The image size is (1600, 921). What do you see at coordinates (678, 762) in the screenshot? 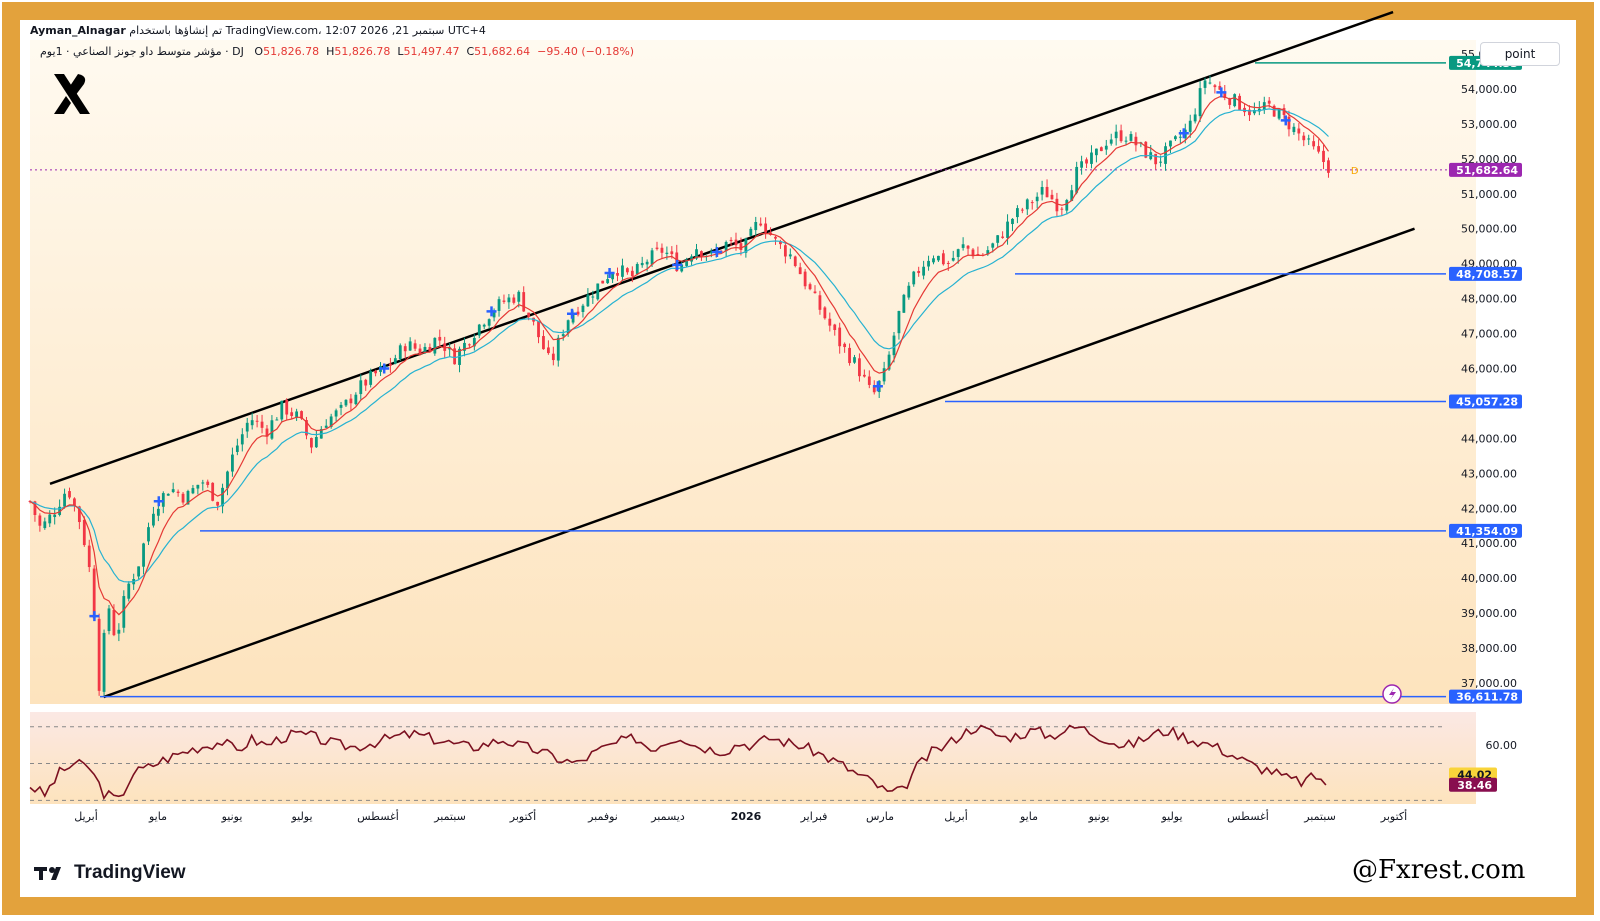
I see `rsi-line` at bounding box center [678, 762].